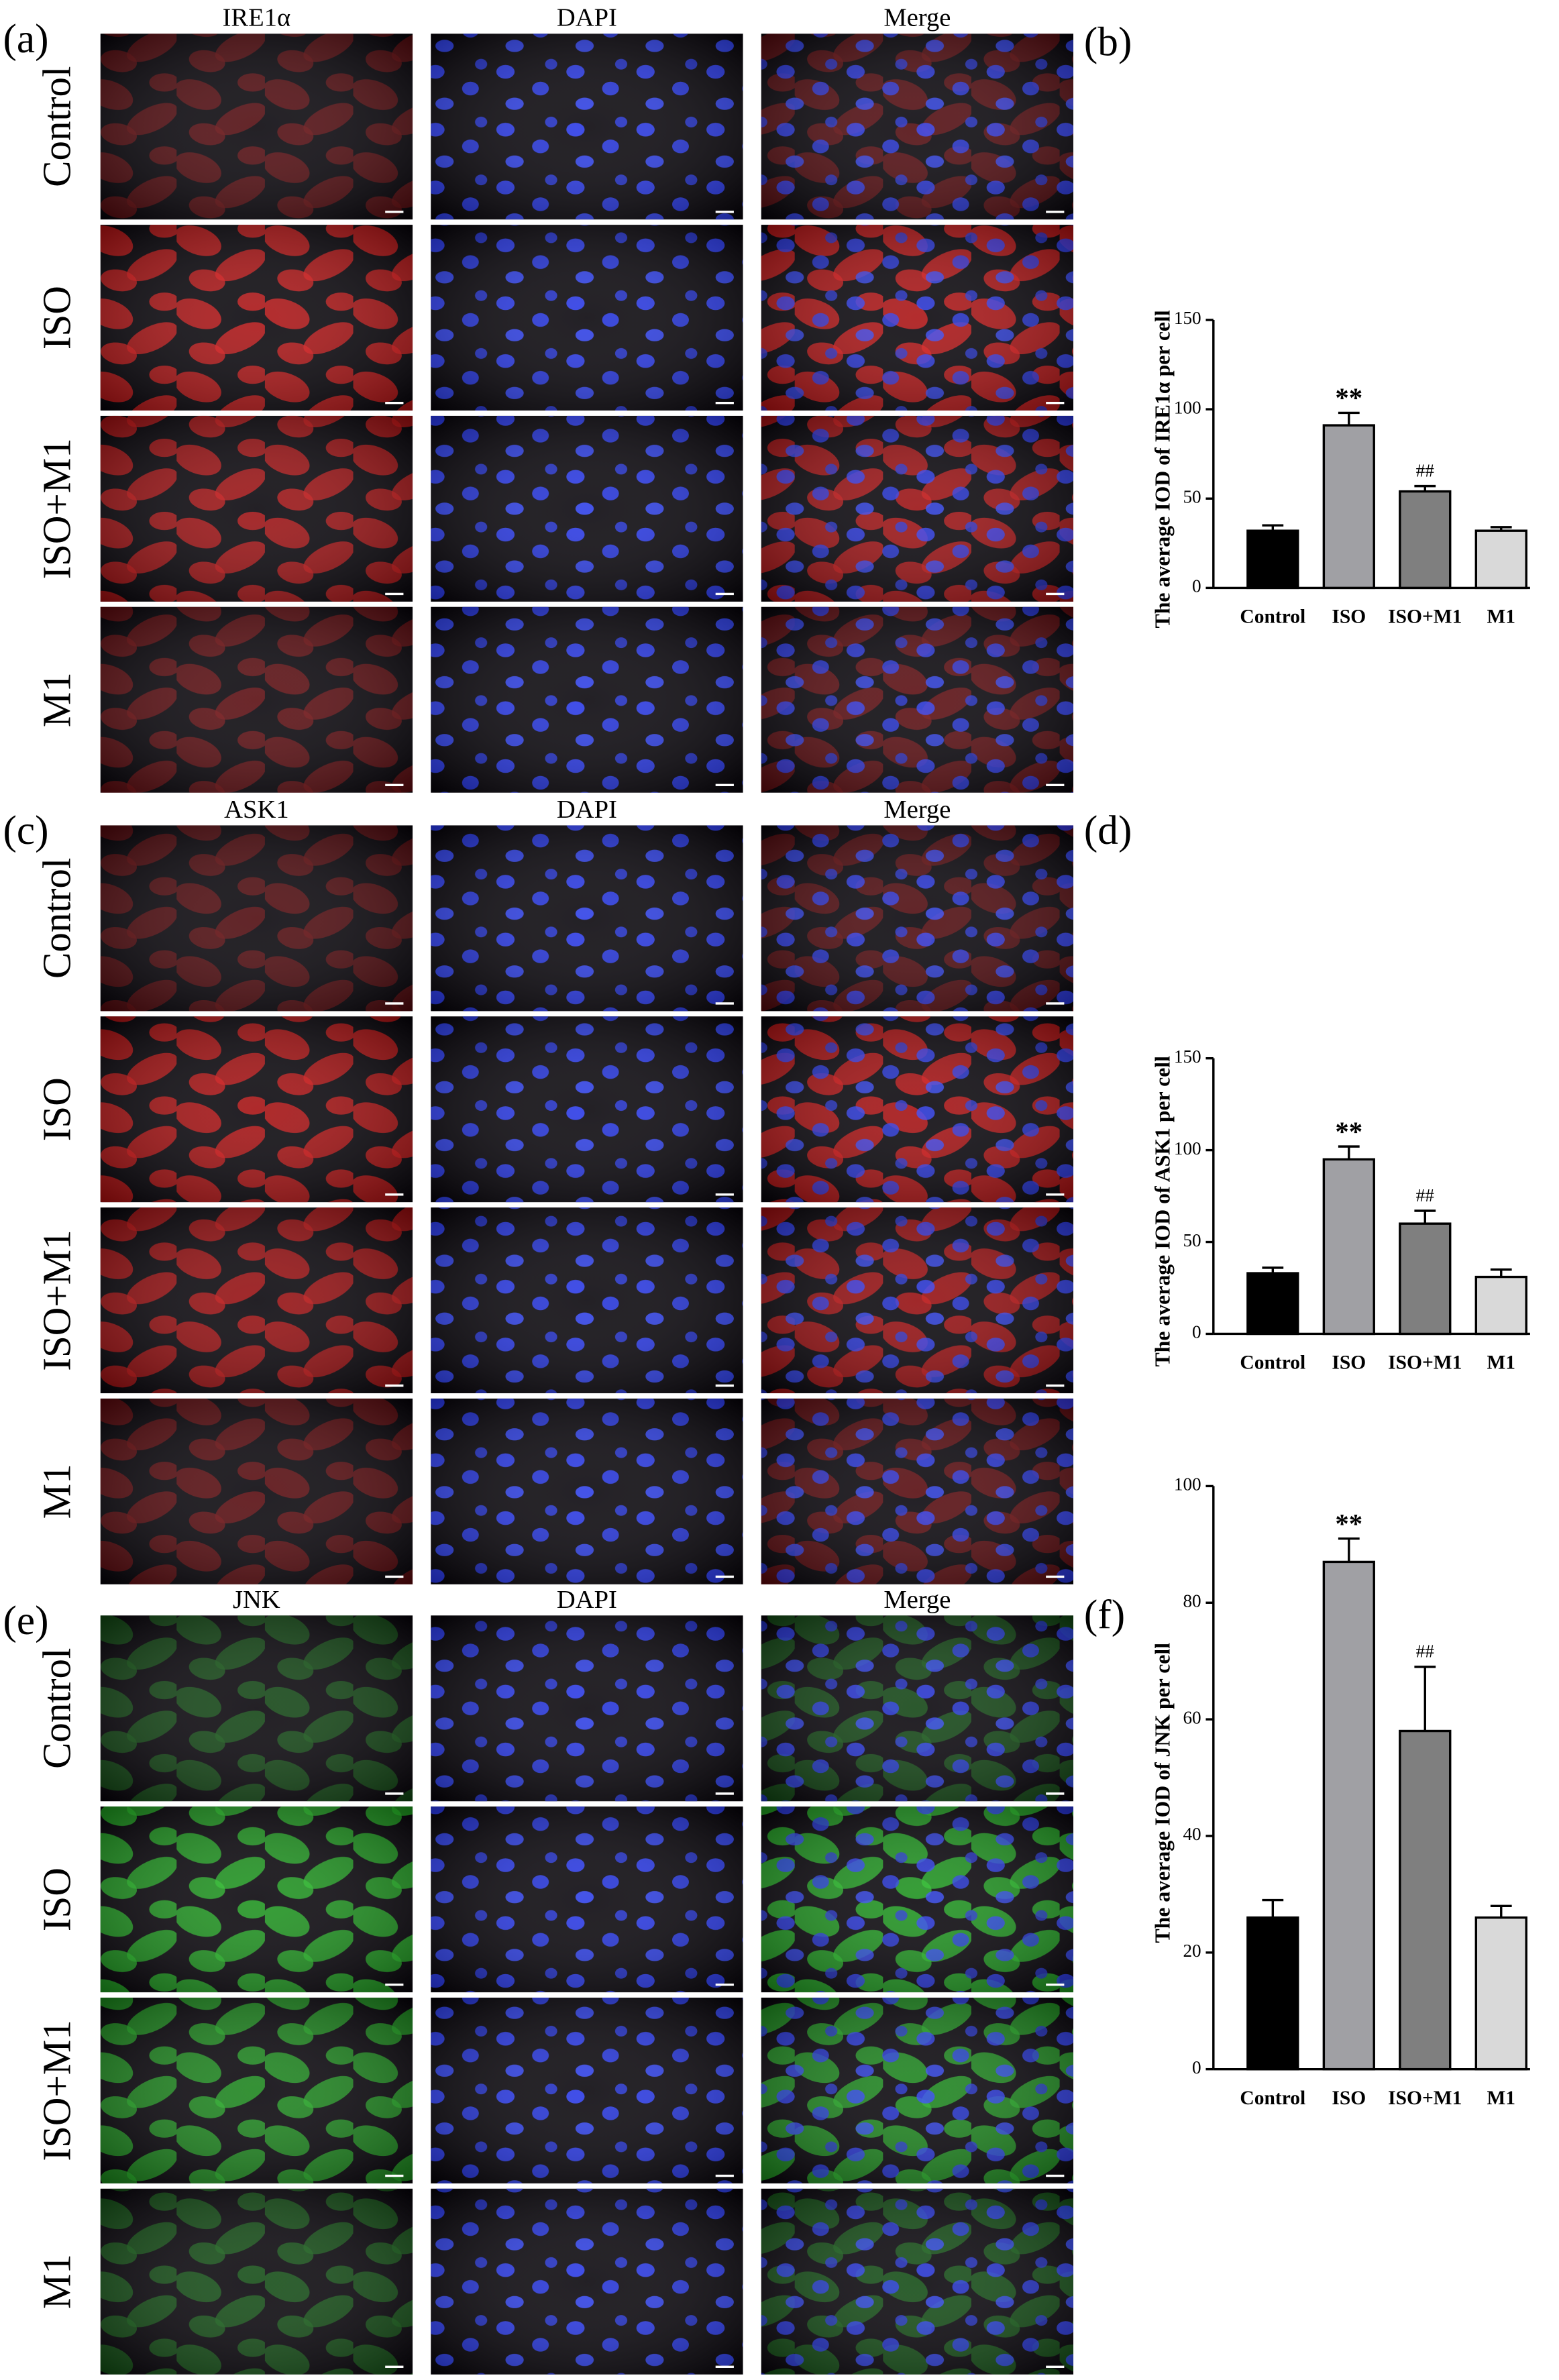  Describe the element at coordinates (26, 1620) in the screenshot. I see `panel-label: (e)` at that location.